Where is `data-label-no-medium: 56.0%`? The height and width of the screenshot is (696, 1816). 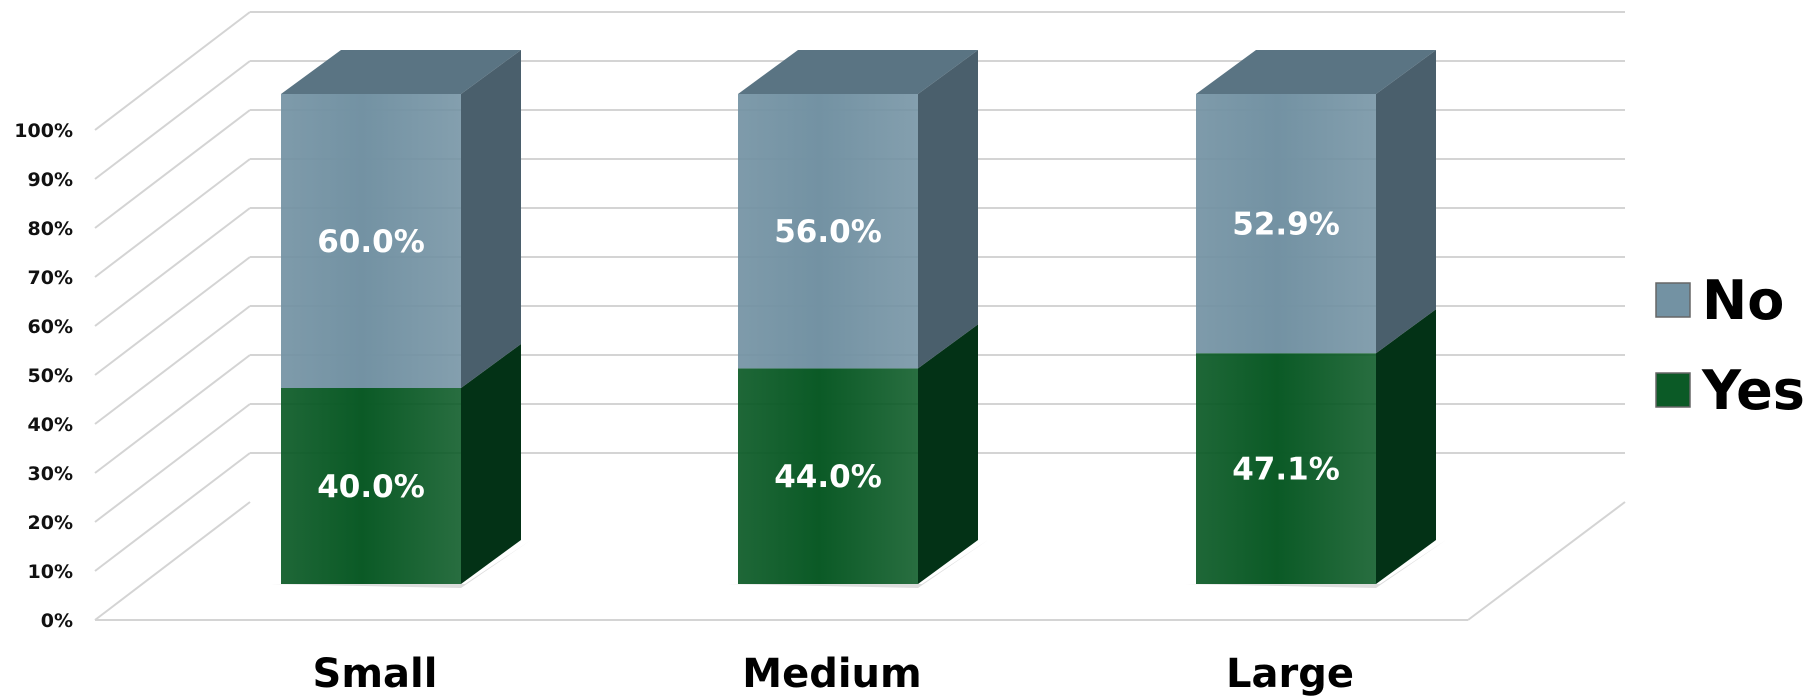
data-label-no-medium: 56.0% is located at coordinates (828, 232).